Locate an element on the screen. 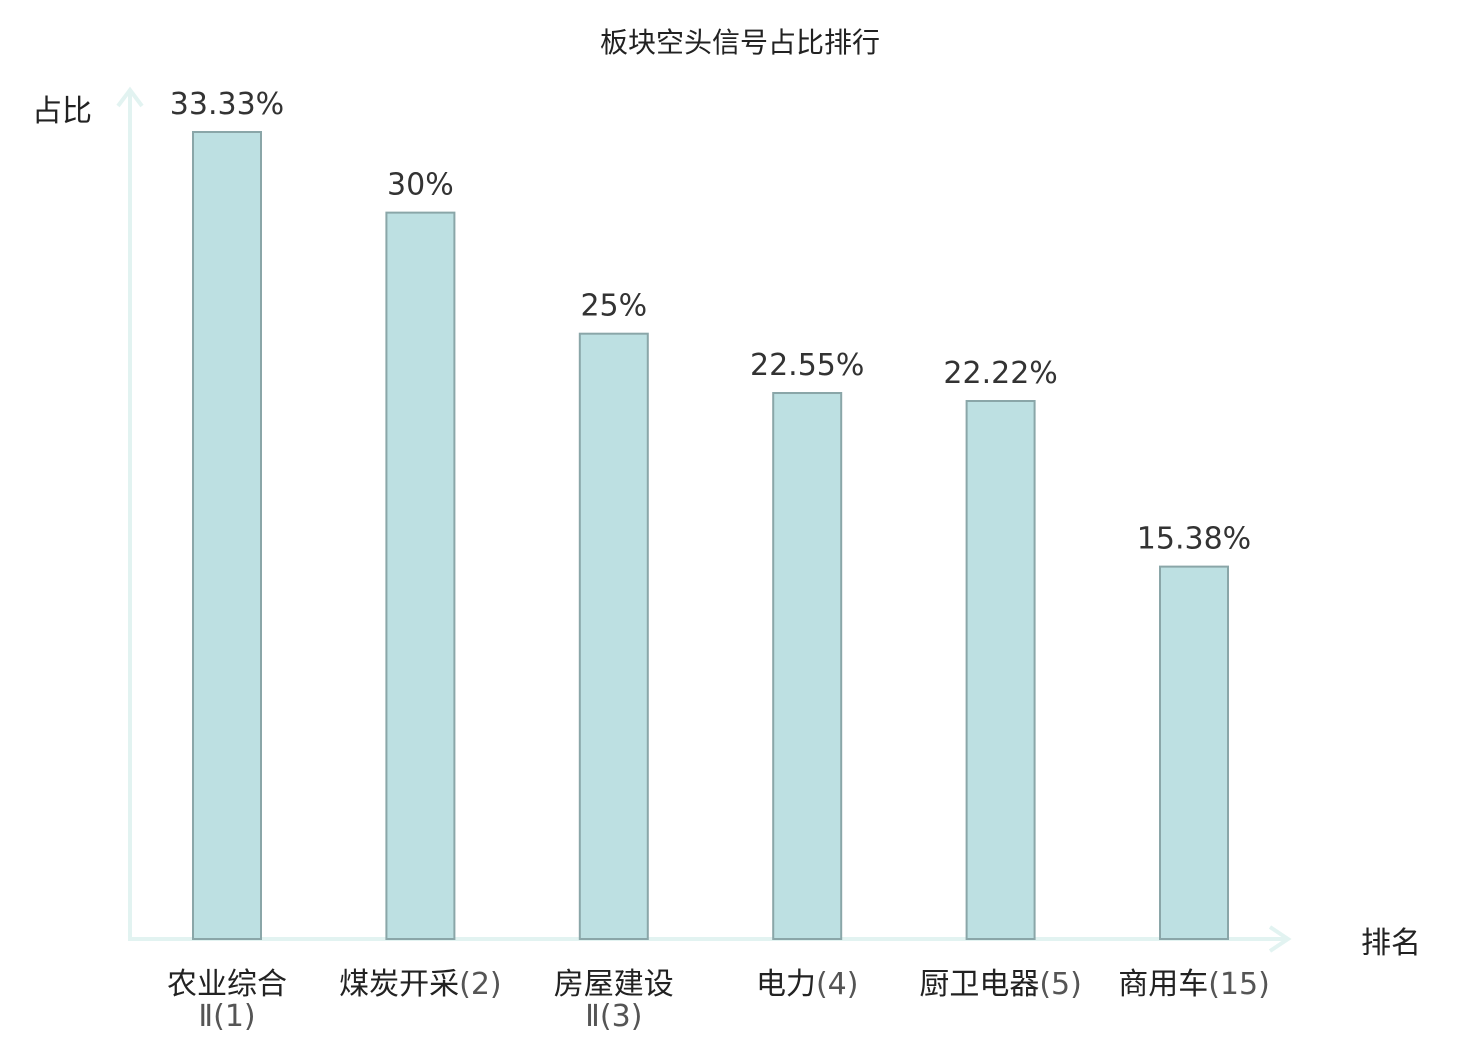  x-axis-label: 排名 is located at coordinates (1391, 943).